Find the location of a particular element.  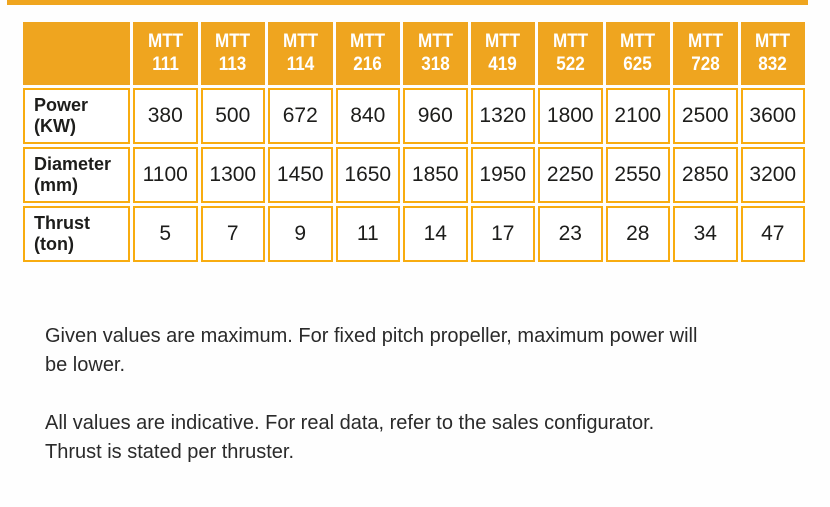

table-cell: 2250 is located at coordinates (570, 175).